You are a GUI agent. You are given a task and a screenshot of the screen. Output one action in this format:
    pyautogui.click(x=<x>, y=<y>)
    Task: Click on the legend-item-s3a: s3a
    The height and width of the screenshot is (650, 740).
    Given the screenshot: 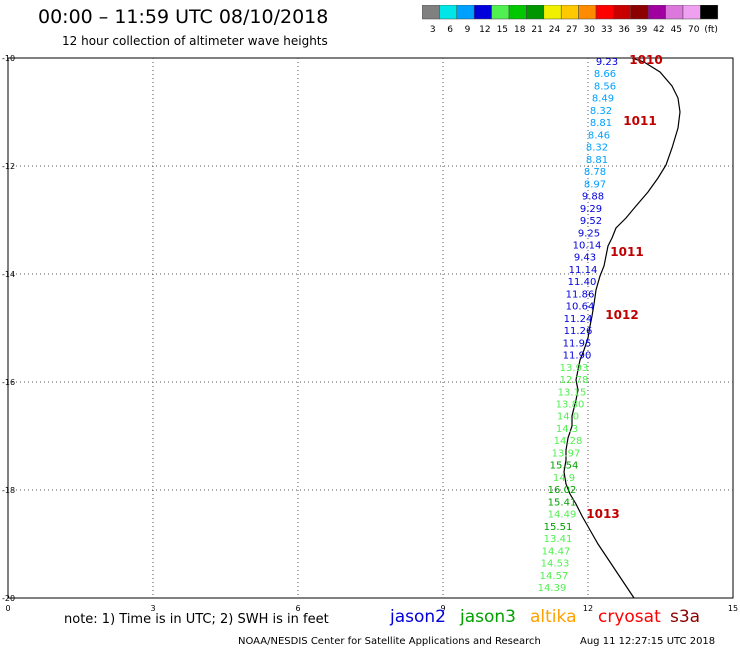 What is the action you would take?
    pyautogui.click(x=685, y=617)
    